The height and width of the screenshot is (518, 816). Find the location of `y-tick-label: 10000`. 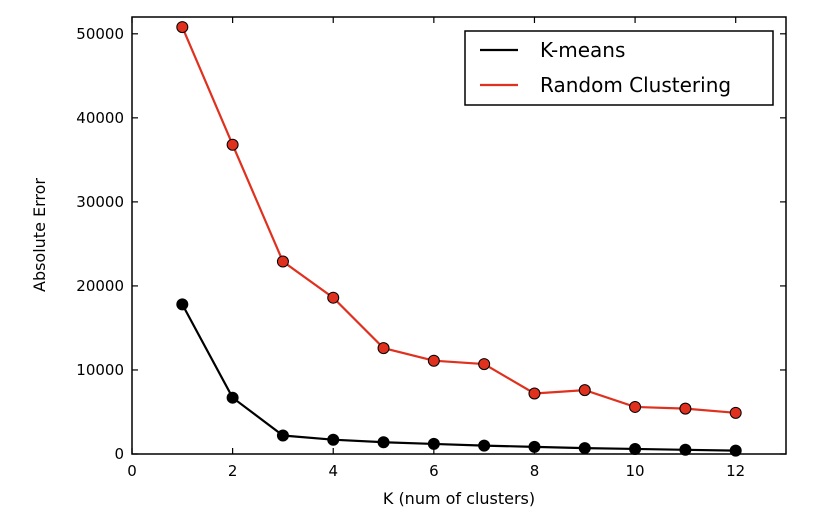

y-tick-label: 10000 is located at coordinates (100, 370).